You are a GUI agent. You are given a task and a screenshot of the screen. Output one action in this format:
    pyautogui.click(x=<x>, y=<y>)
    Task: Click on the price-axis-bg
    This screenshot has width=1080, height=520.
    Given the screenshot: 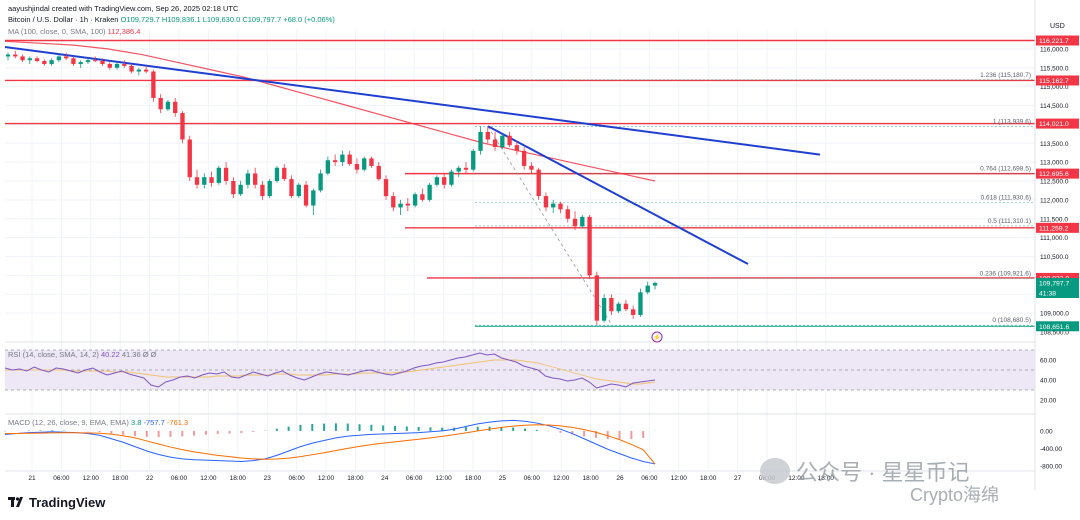 What is the action you would take?
    pyautogui.click(x=1057, y=245)
    